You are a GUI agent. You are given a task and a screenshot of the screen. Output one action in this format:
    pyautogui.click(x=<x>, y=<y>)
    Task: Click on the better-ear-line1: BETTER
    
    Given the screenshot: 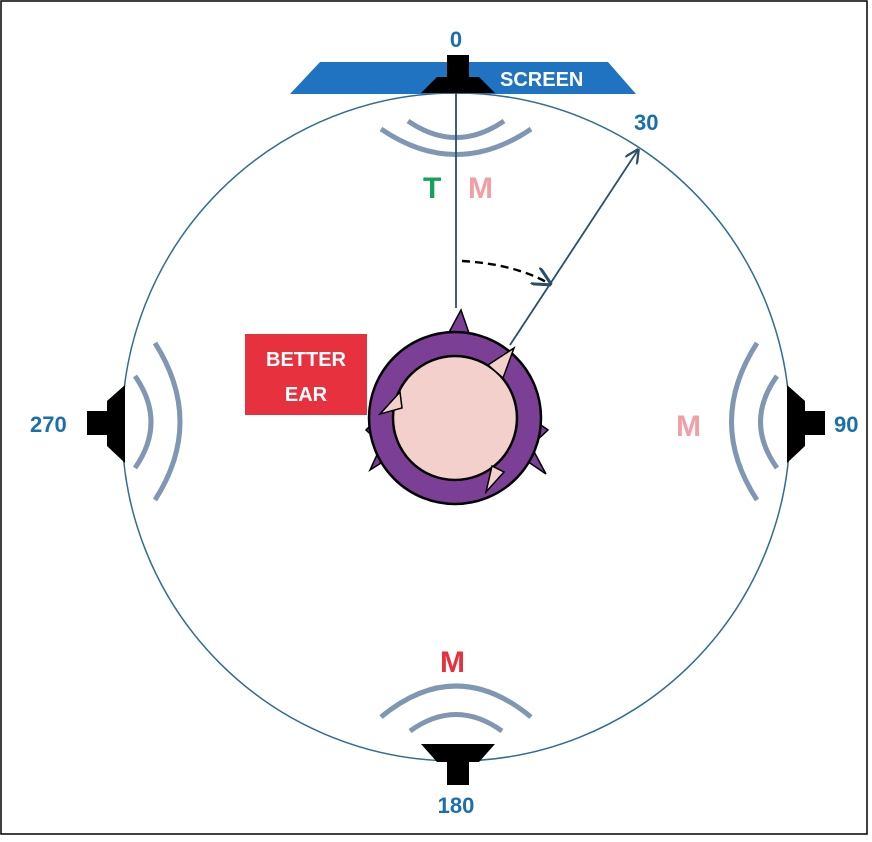 What is the action you would take?
    pyautogui.click(x=306, y=360)
    